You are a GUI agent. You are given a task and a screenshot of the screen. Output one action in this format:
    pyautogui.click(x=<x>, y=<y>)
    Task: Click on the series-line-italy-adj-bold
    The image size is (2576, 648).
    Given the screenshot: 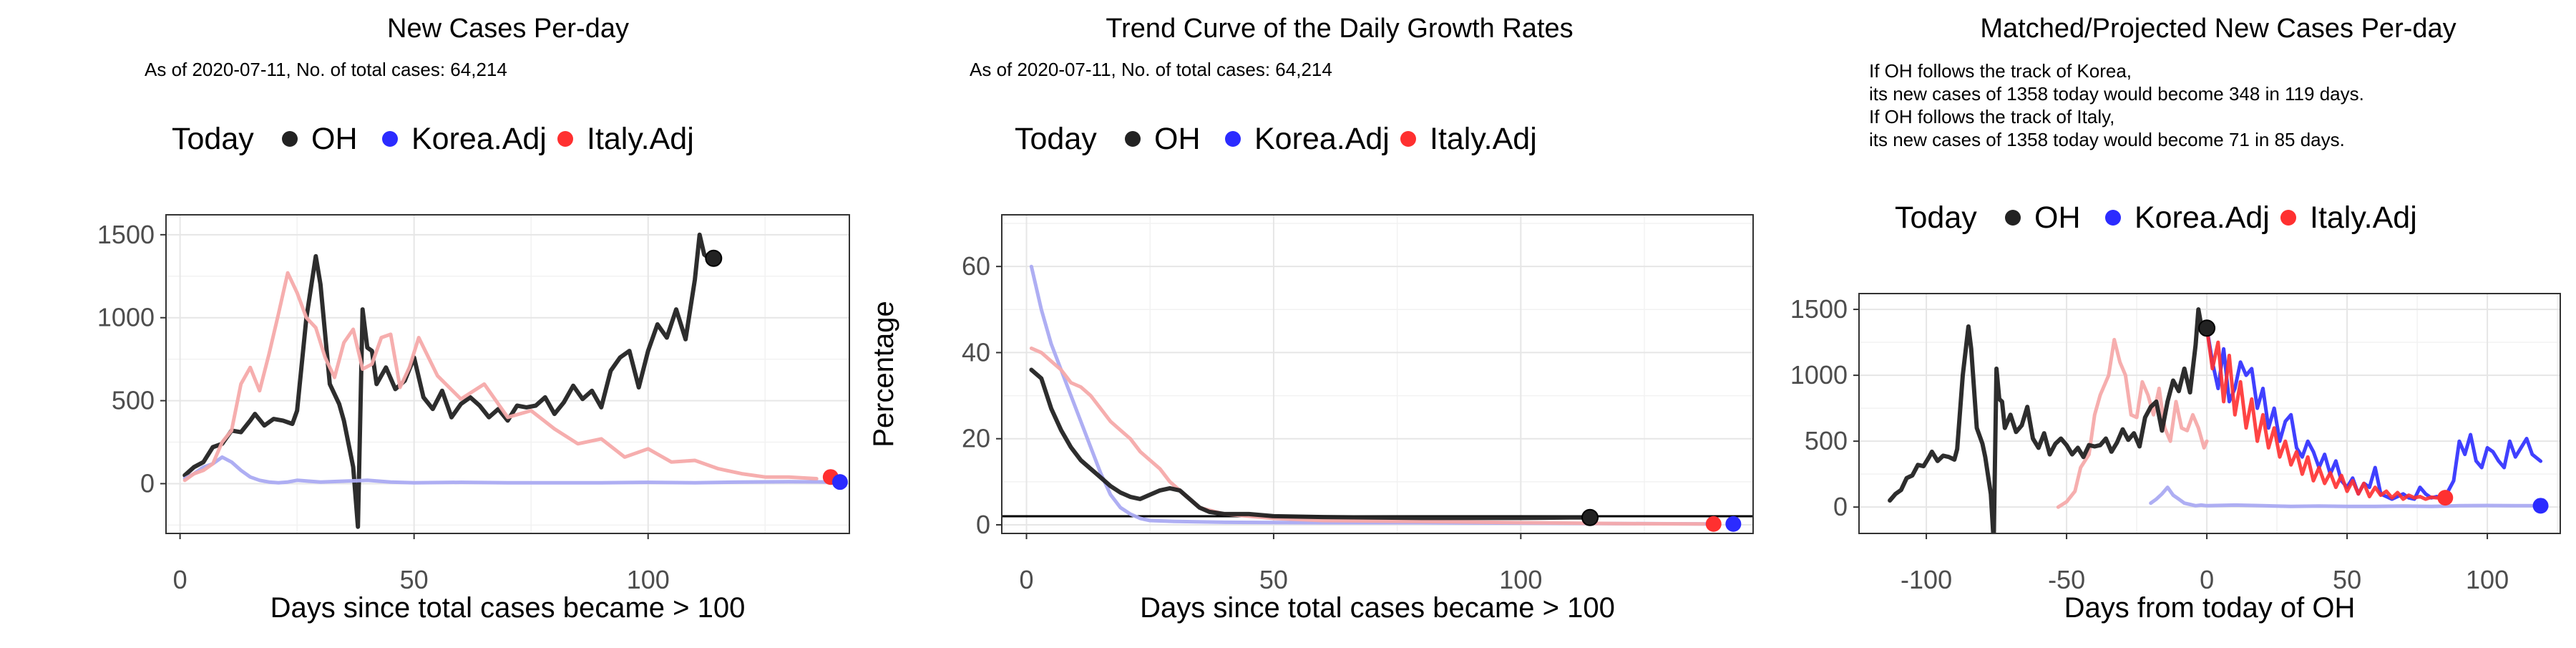 What is the action you would take?
    pyautogui.click(x=2326, y=413)
    